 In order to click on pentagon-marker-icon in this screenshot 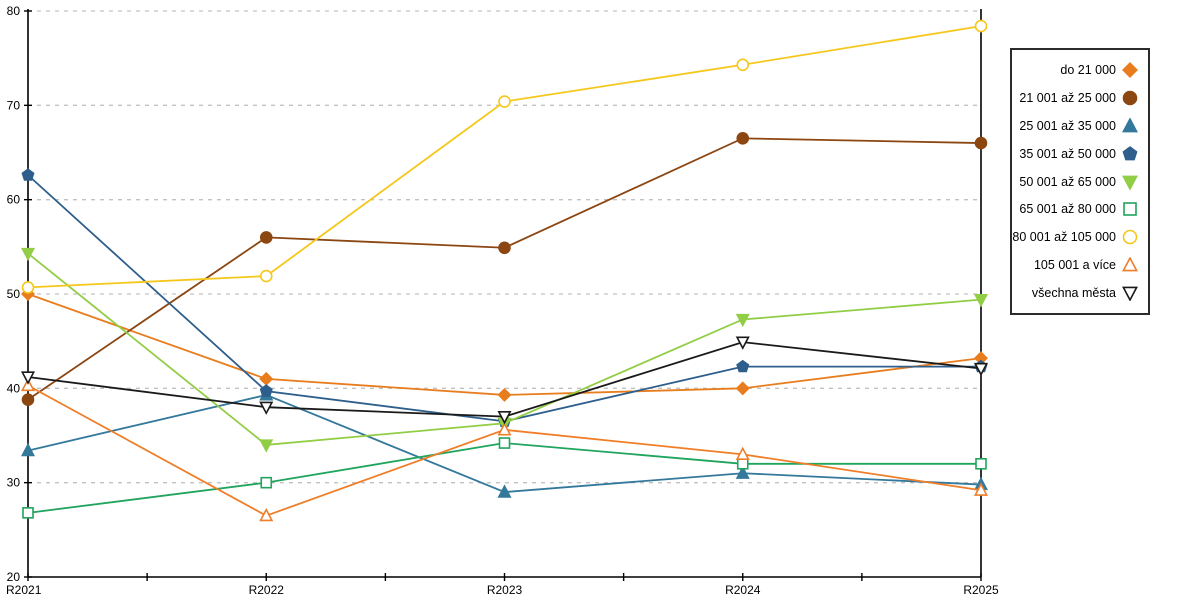, I will do `click(1130, 152)`.